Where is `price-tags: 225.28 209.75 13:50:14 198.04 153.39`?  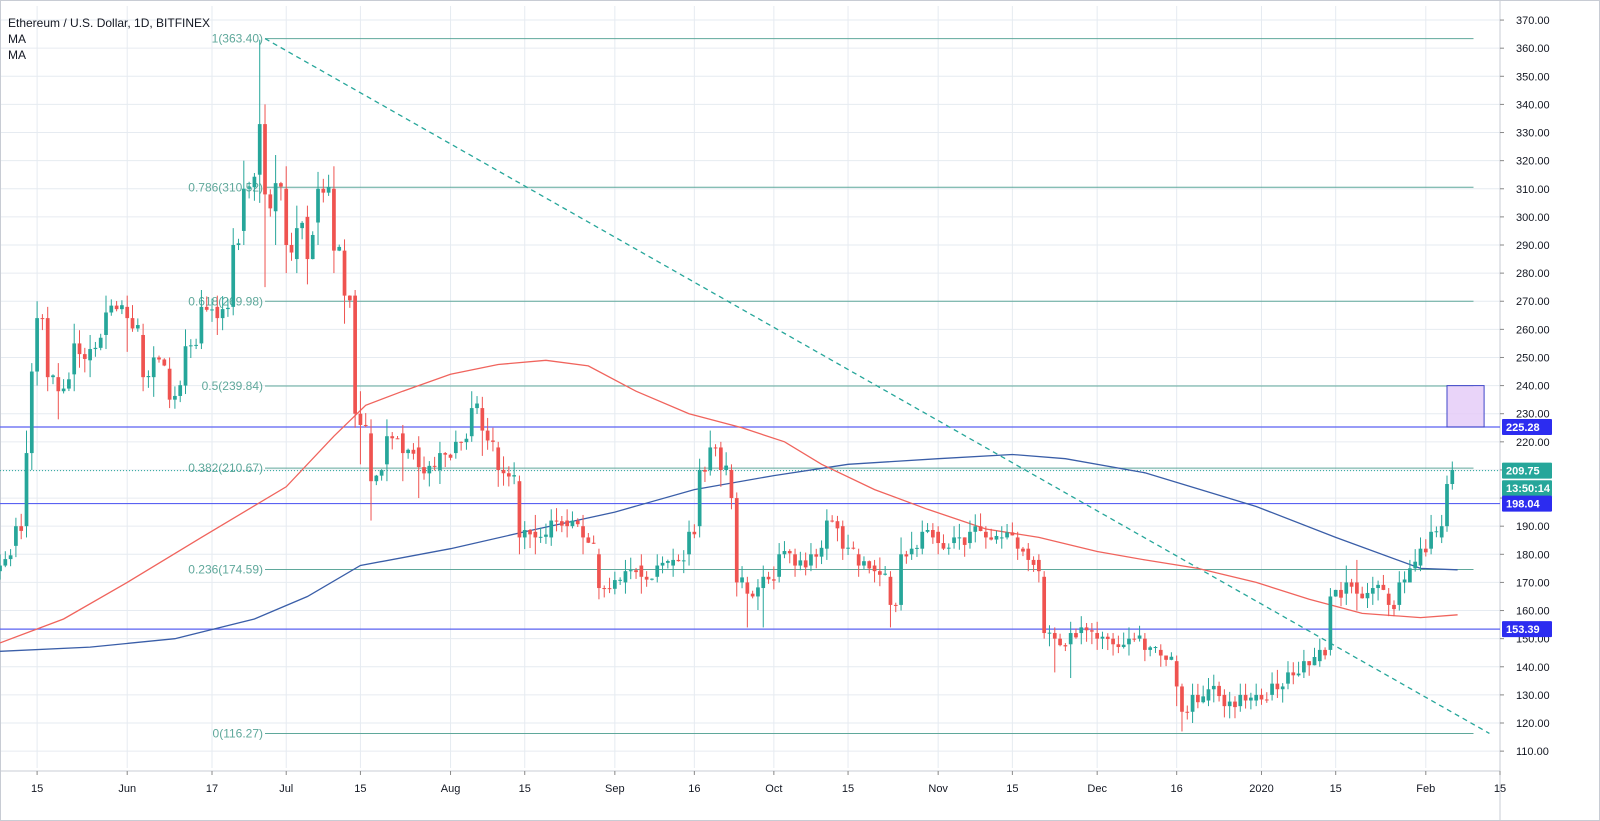 price-tags: 225.28 209.75 13:50:14 198.04 153.39 is located at coordinates (1527, 528).